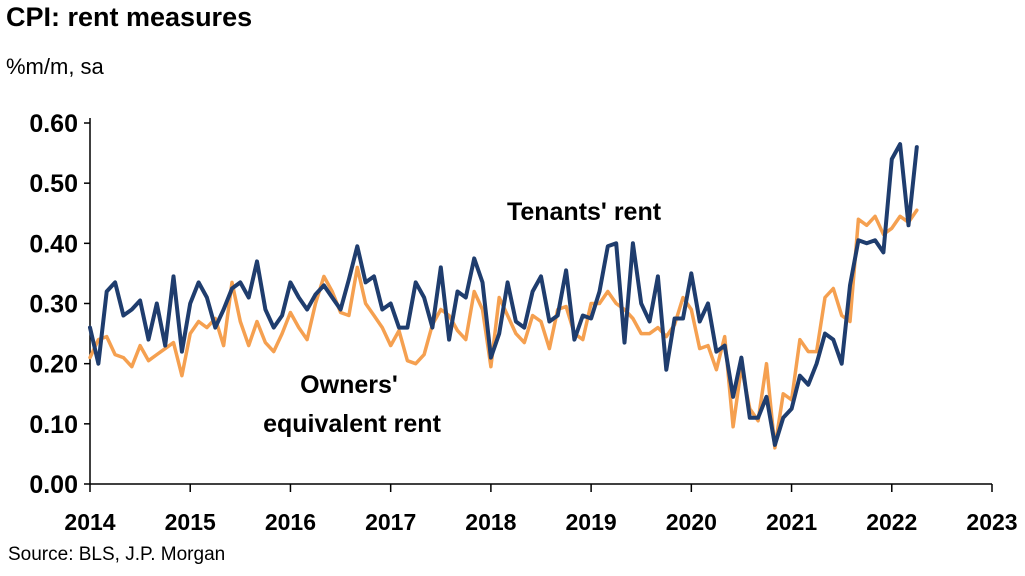 The width and height of the screenshot is (1025, 576). What do you see at coordinates (53, 184) in the screenshot?
I see `y-tick-label: 0.50` at bounding box center [53, 184].